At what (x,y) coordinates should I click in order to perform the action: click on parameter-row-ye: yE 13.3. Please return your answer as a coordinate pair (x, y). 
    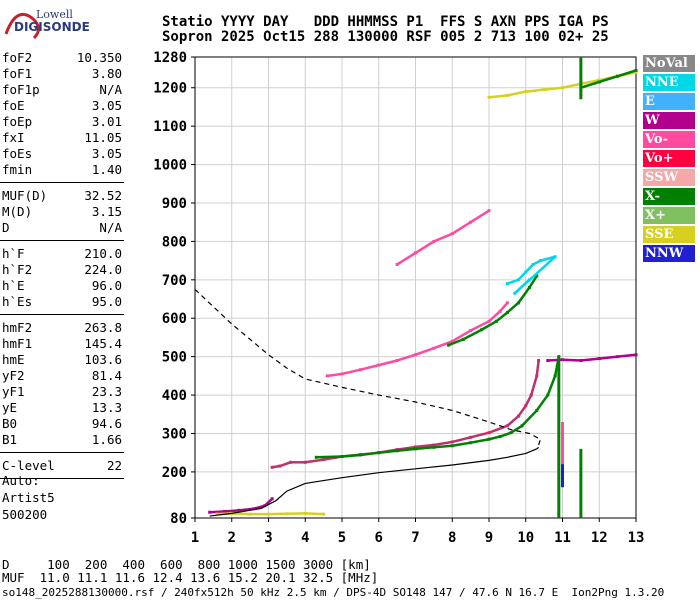
    Looking at the image, I should click on (62, 408).